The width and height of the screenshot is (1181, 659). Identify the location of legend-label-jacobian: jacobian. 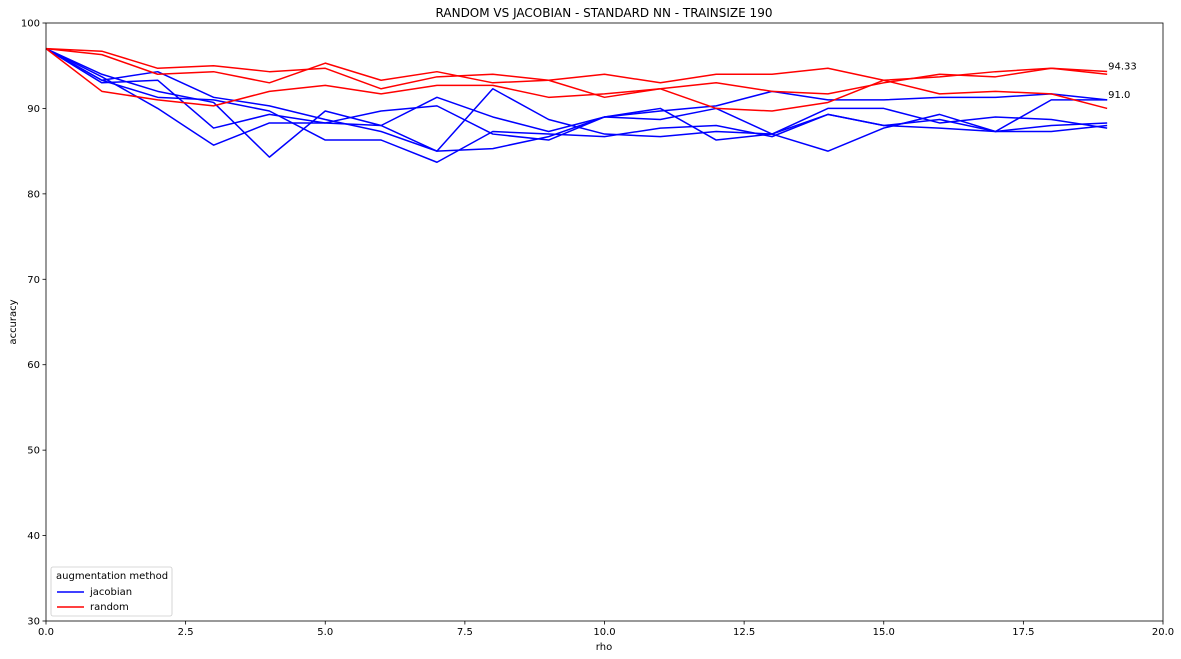
(110, 592).